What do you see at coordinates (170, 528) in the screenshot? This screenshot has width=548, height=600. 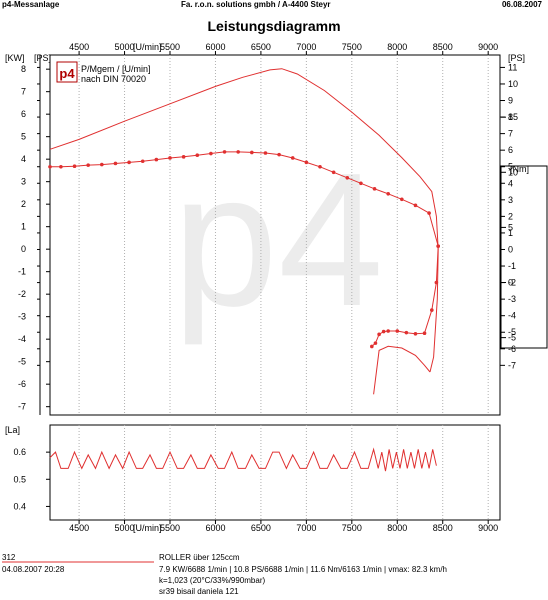 I see `x-tick-label-bottom: 5500` at bounding box center [170, 528].